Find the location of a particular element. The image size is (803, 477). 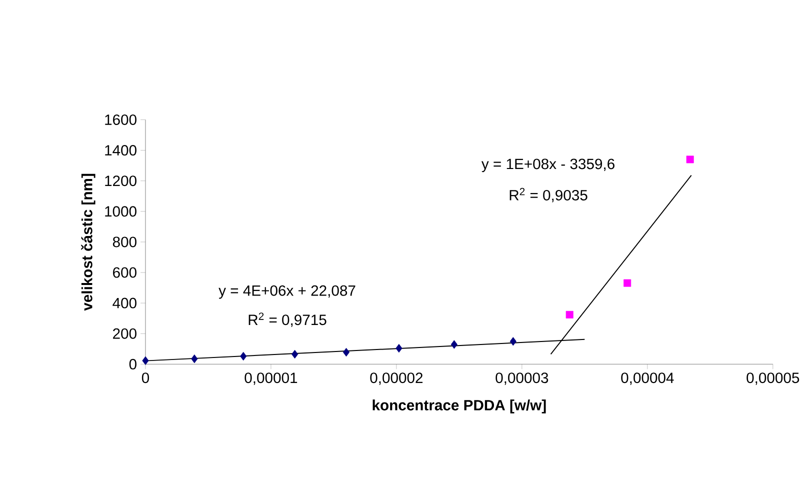

x-tick-label: 0,00002 is located at coordinates (396, 378).